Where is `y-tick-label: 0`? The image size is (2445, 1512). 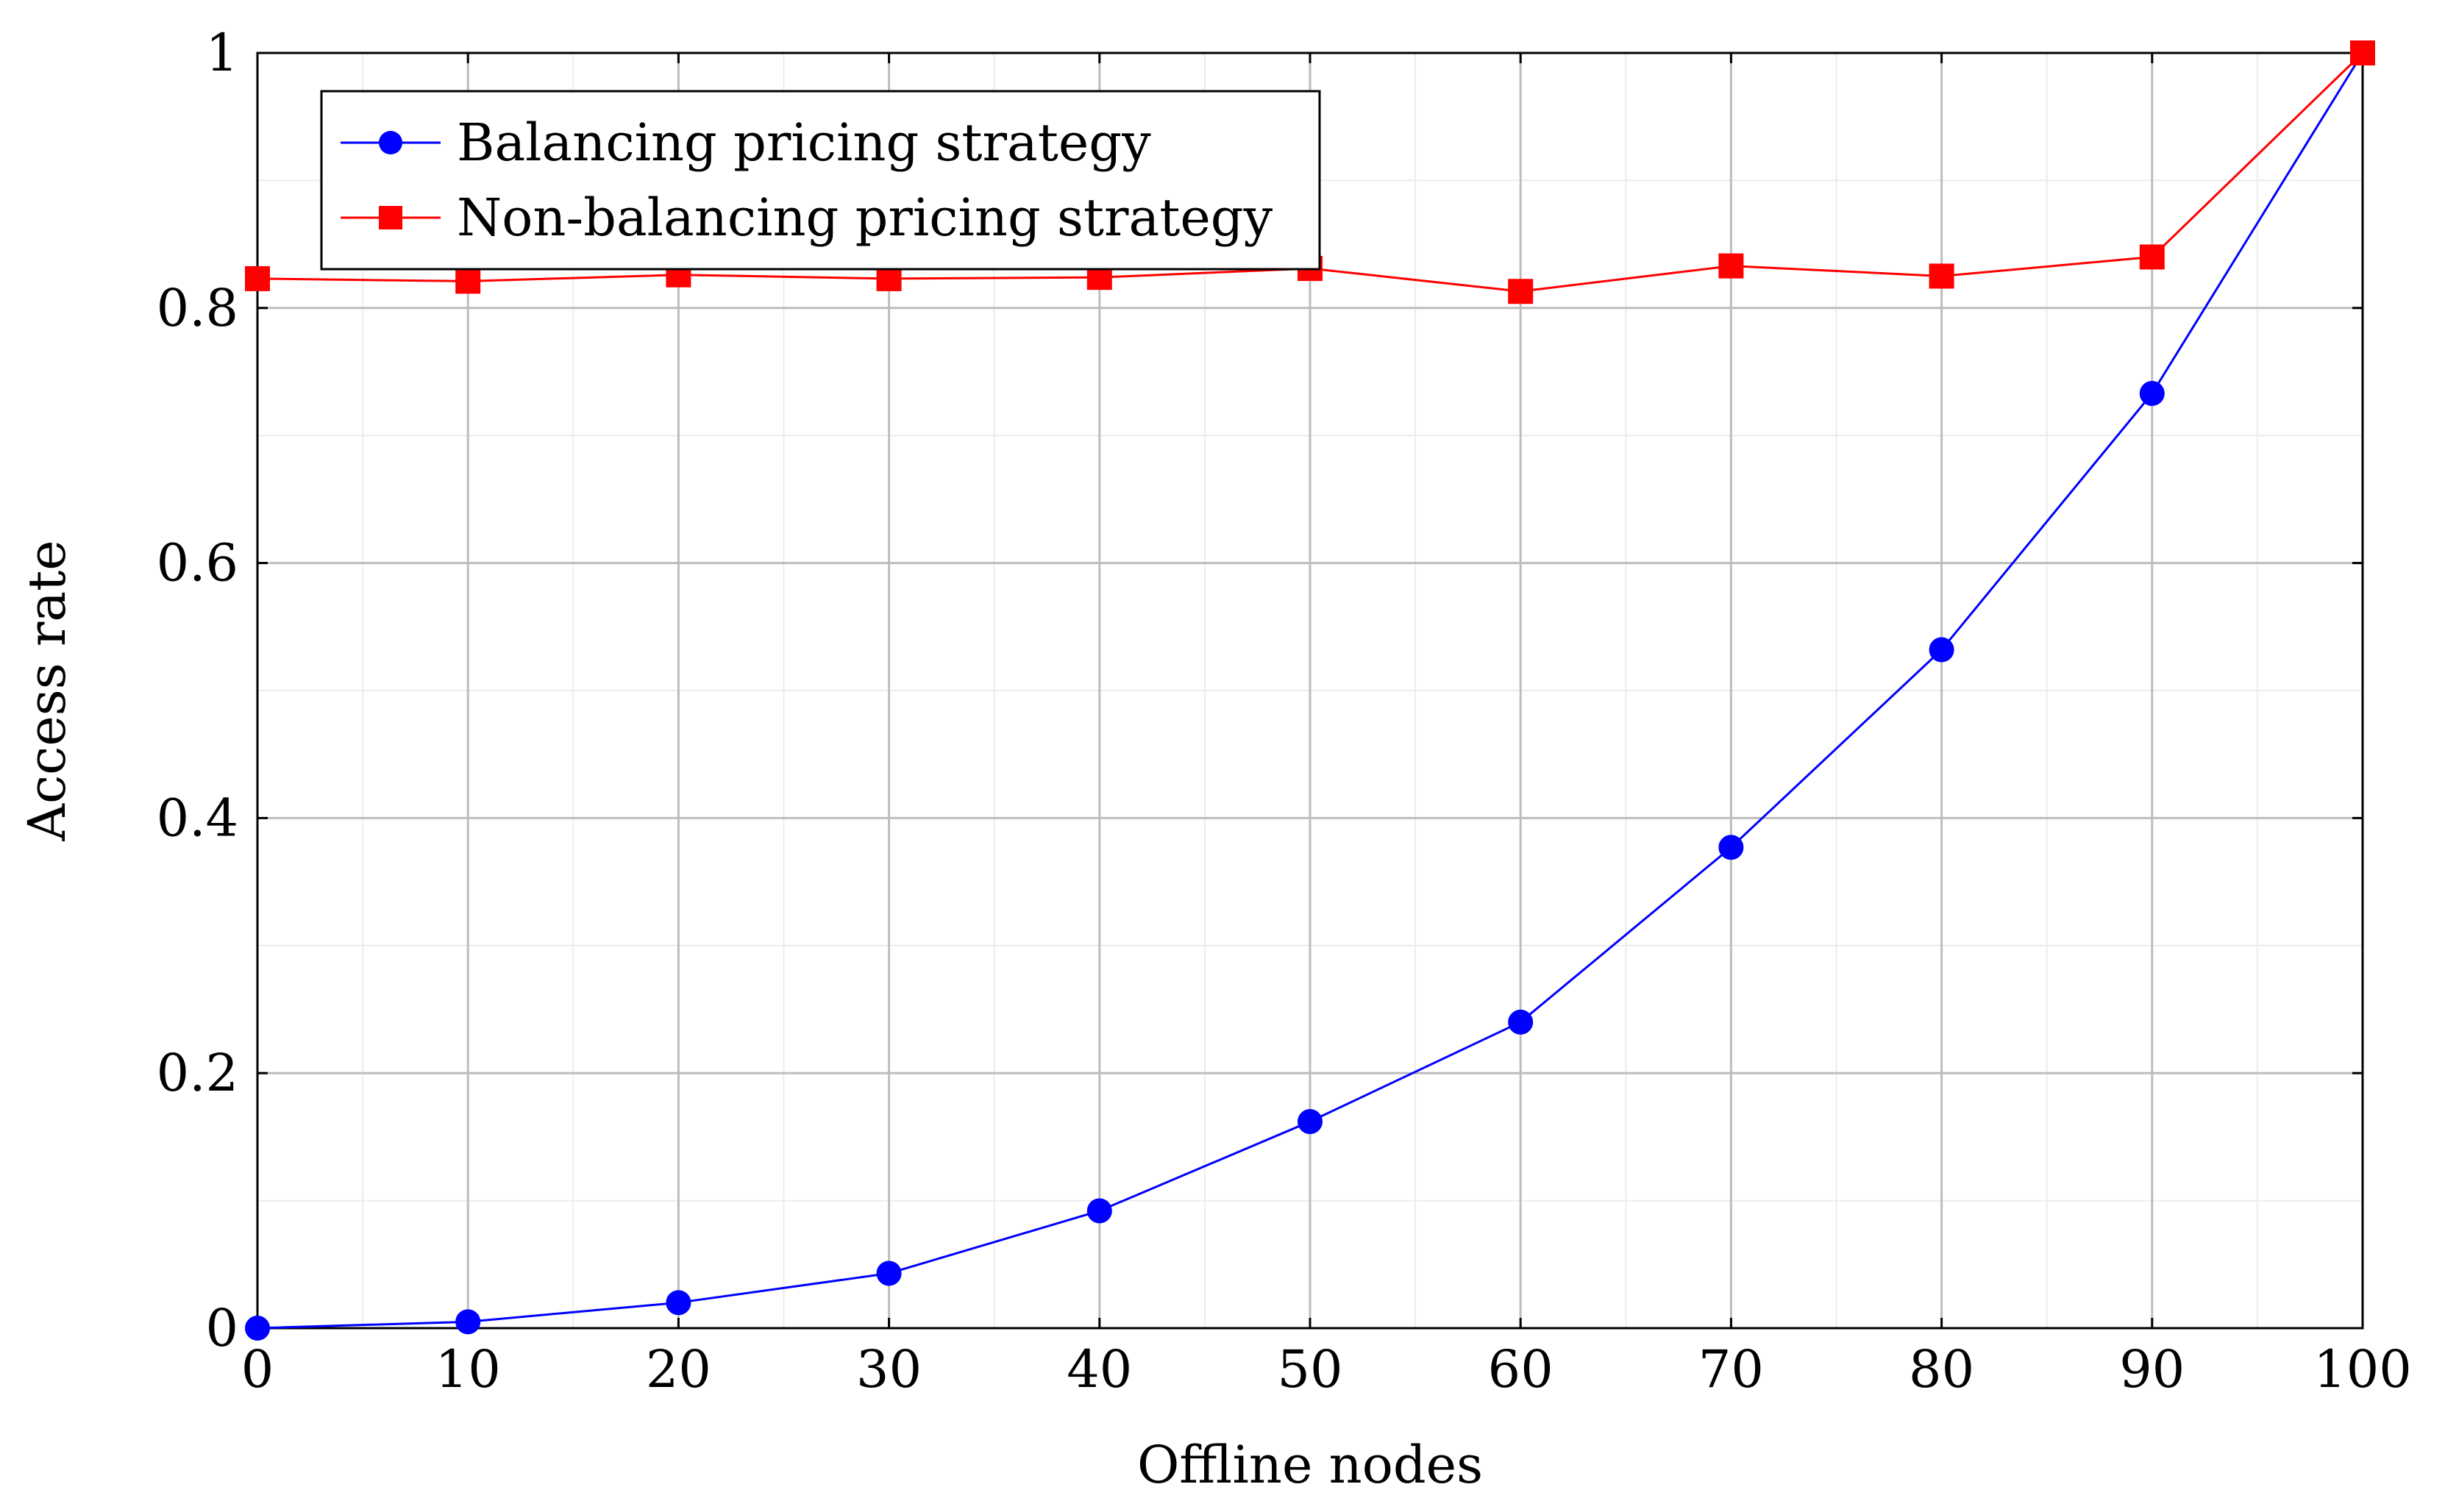 y-tick-label: 0 is located at coordinates (221, 1328).